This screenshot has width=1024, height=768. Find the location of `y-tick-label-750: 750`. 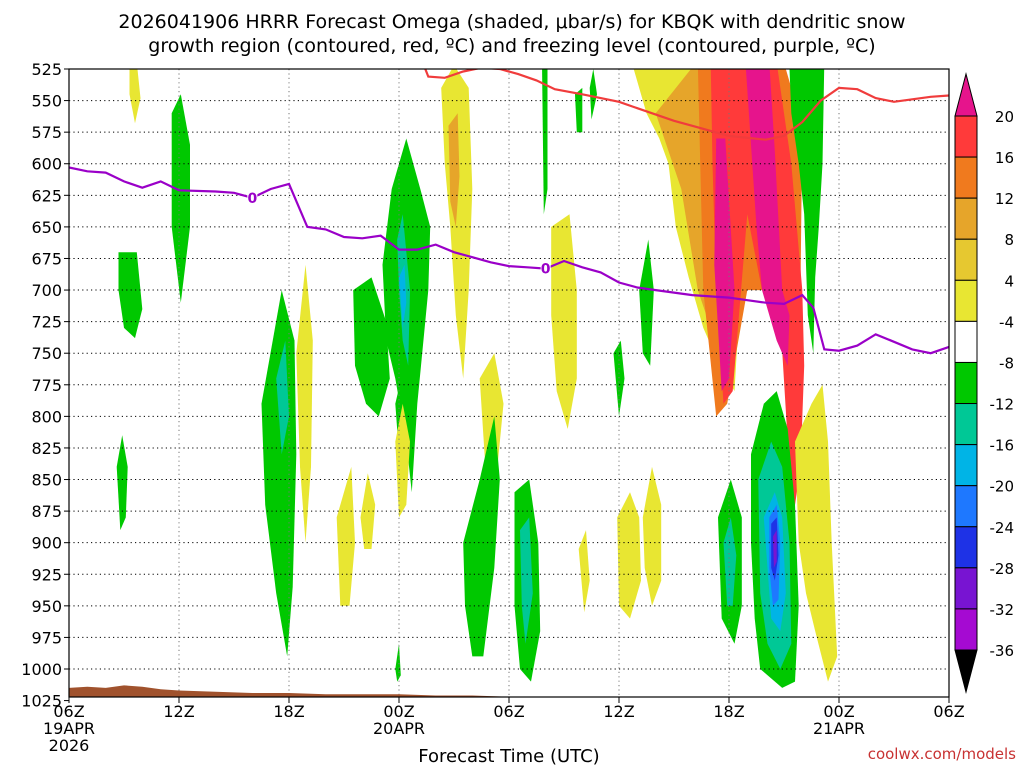

y-tick-label-750: 750 is located at coordinates (46, 353).